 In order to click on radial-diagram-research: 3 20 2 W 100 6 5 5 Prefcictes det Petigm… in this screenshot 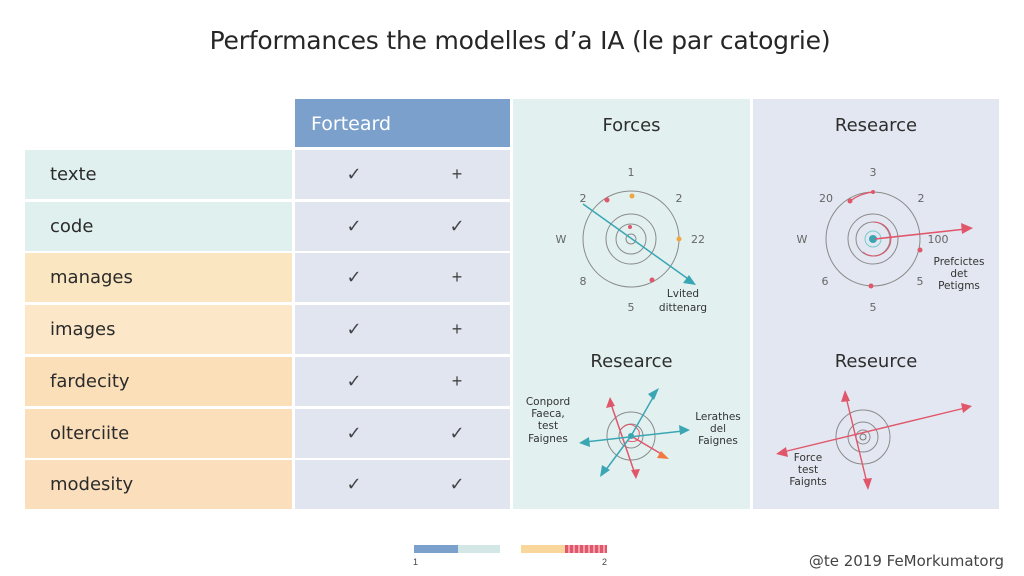, I will do `click(891, 240)`.